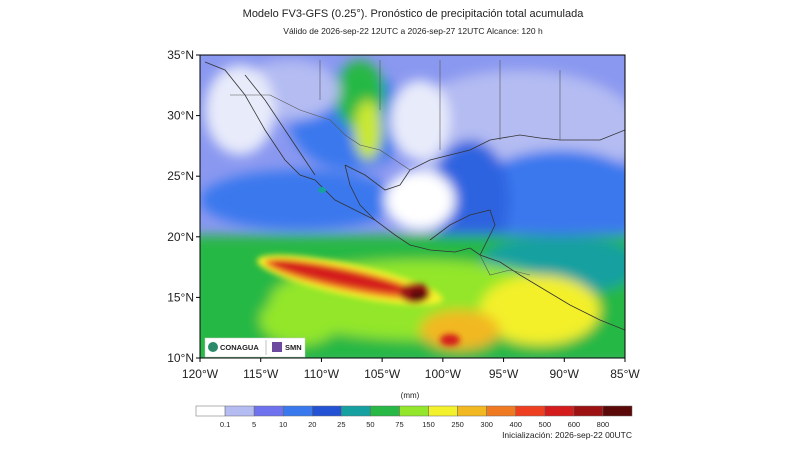 This screenshot has width=800, height=455. What do you see at coordinates (504, 374) in the screenshot?
I see `lon-label: 95°W` at bounding box center [504, 374].